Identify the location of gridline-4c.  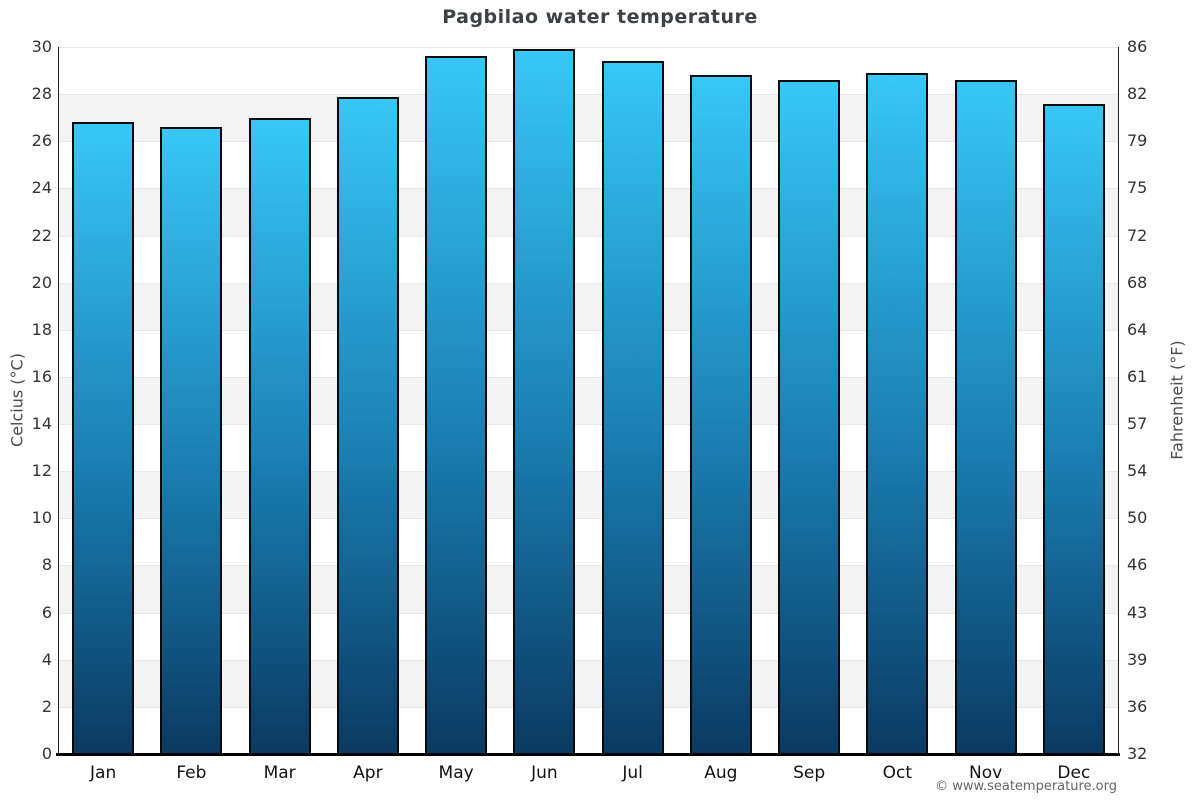
(588, 660).